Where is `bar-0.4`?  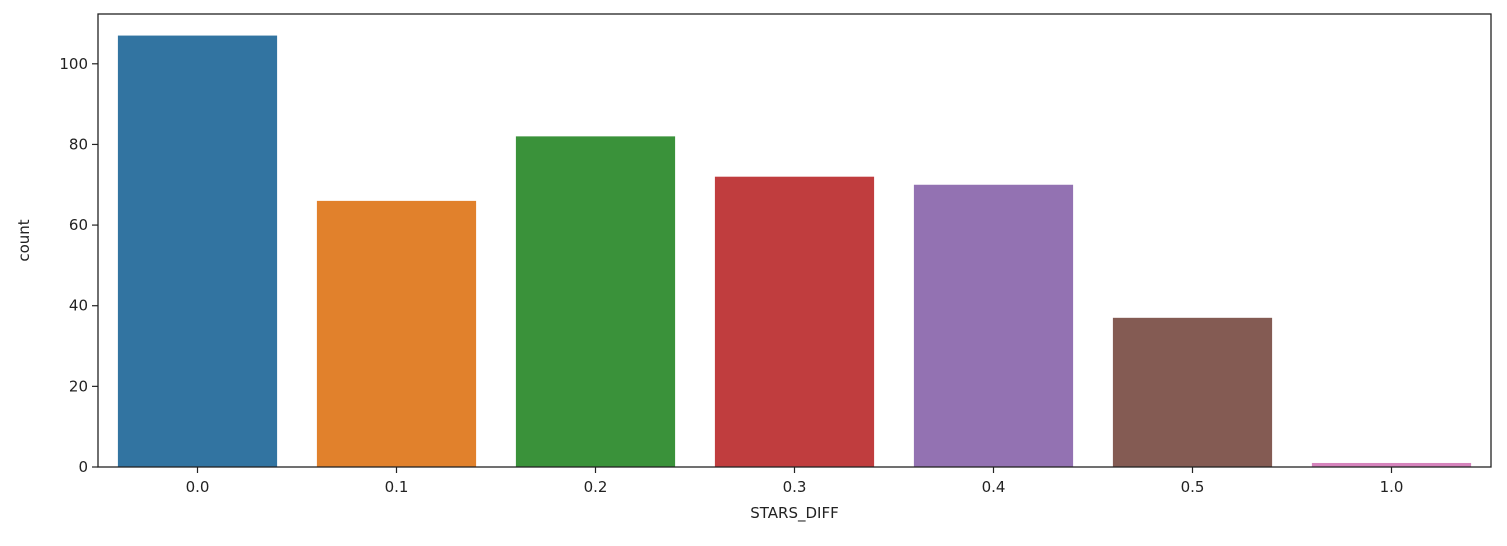 bar-0.4 is located at coordinates (993, 325).